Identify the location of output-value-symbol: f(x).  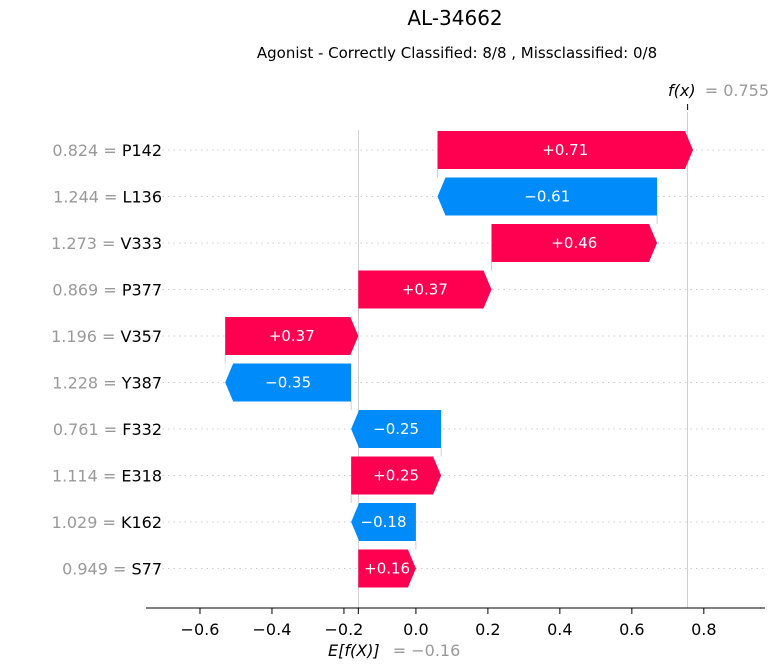
(682, 90).